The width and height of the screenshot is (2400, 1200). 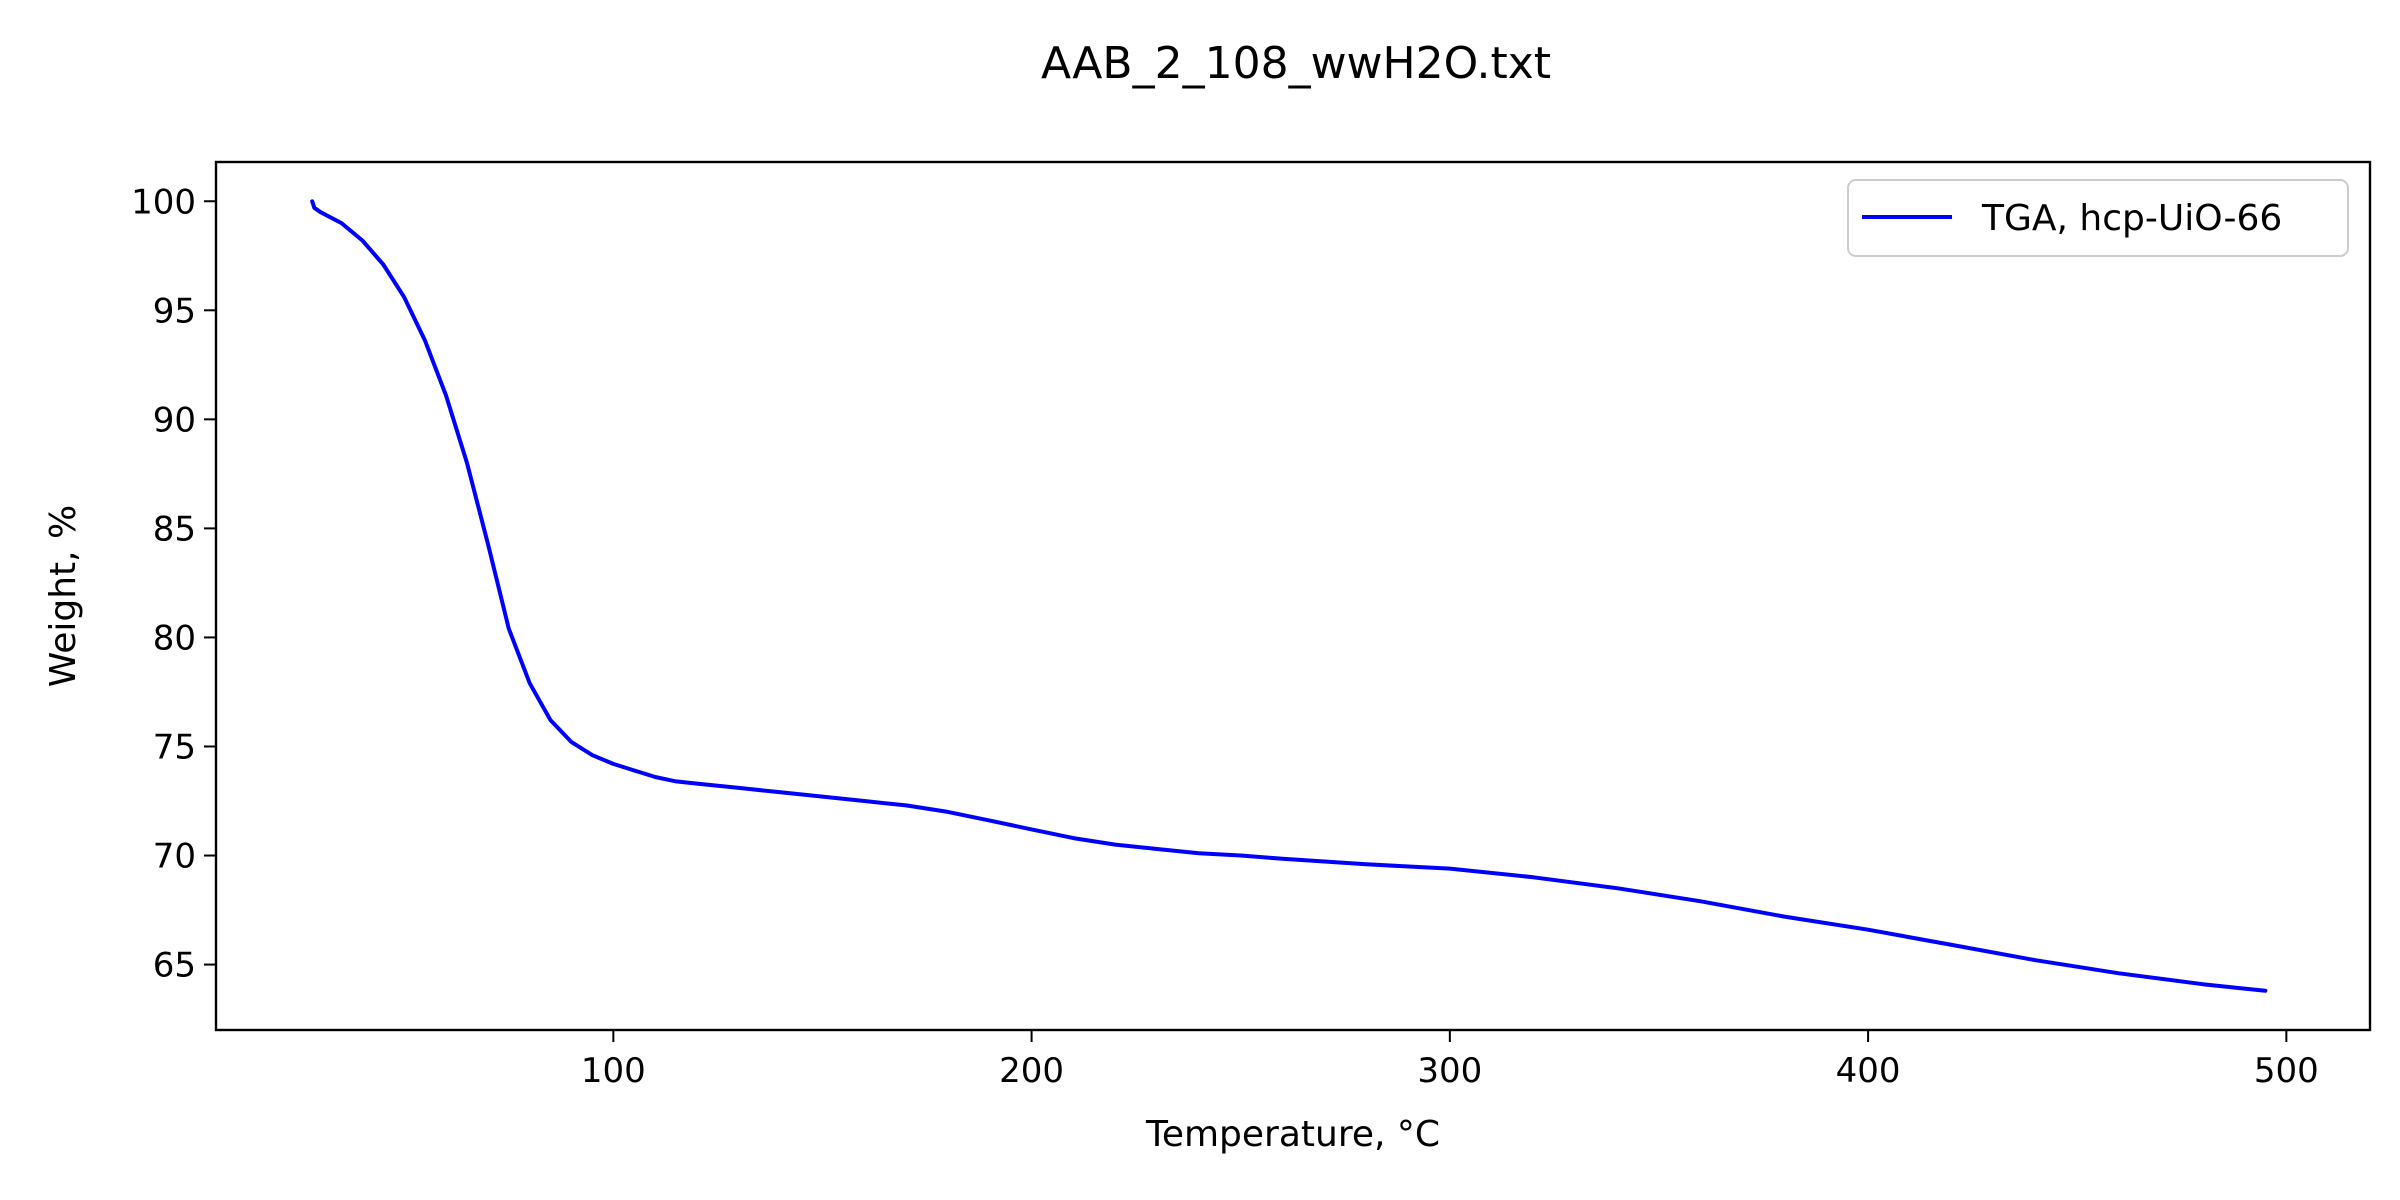 What do you see at coordinates (613, 1071) in the screenshot?
I see `x-tick-label-100: 100` at bounding box center [613, 1071].